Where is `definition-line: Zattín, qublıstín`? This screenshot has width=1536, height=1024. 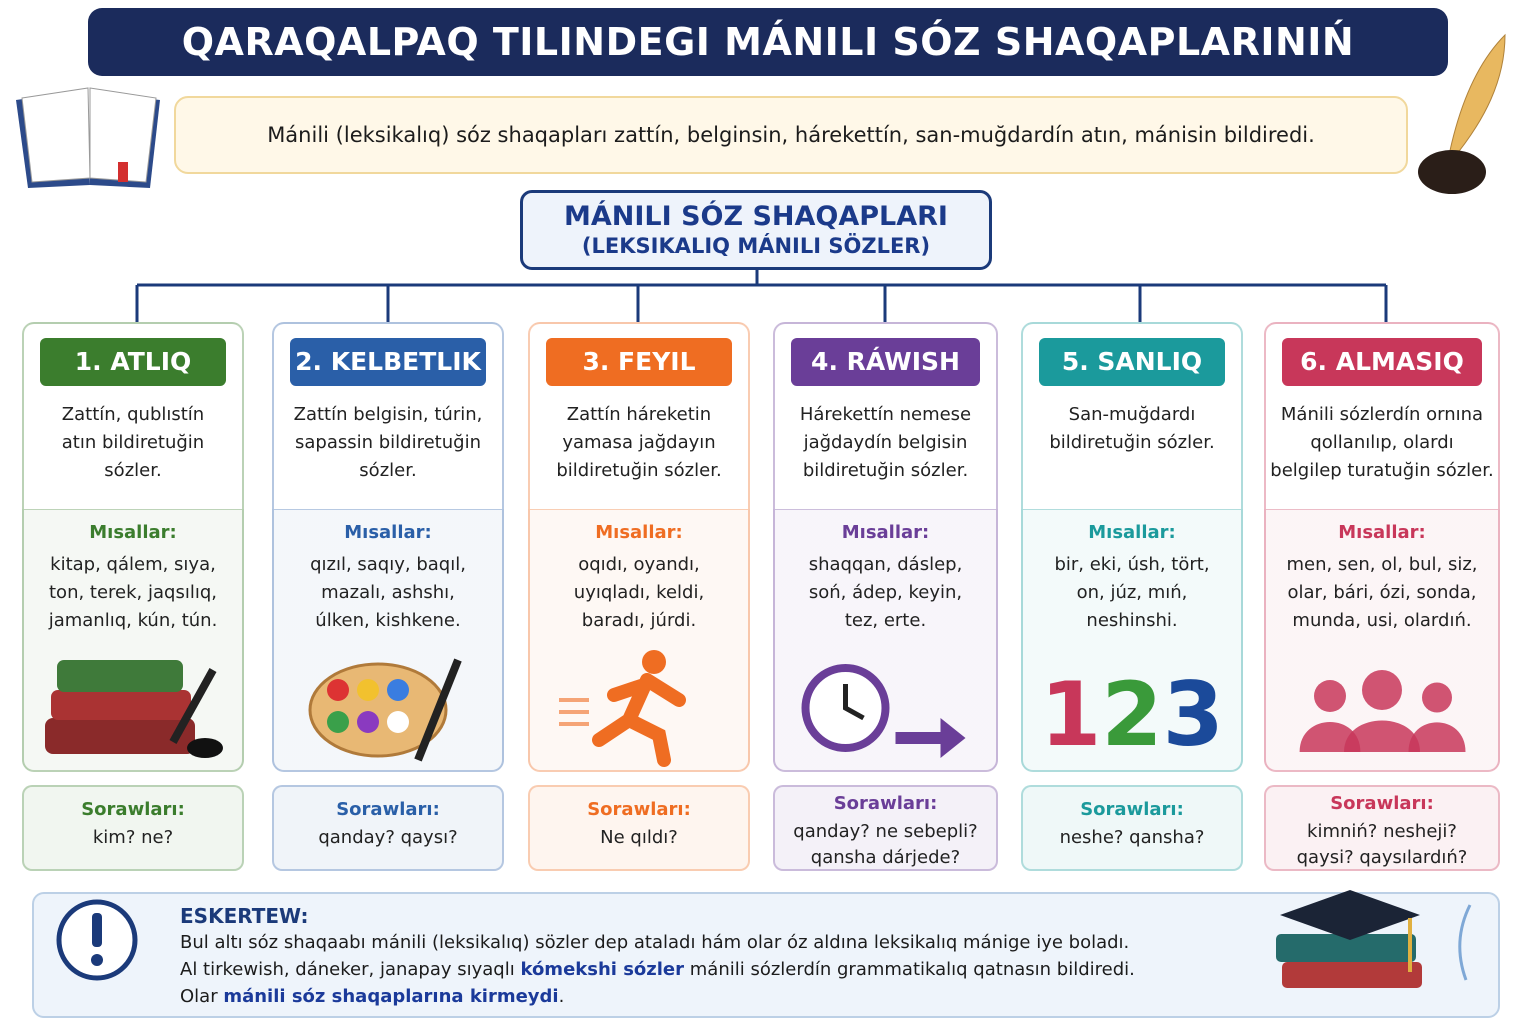 definition-line: Zattín, qublıstín is located at coordinates (133, 414).